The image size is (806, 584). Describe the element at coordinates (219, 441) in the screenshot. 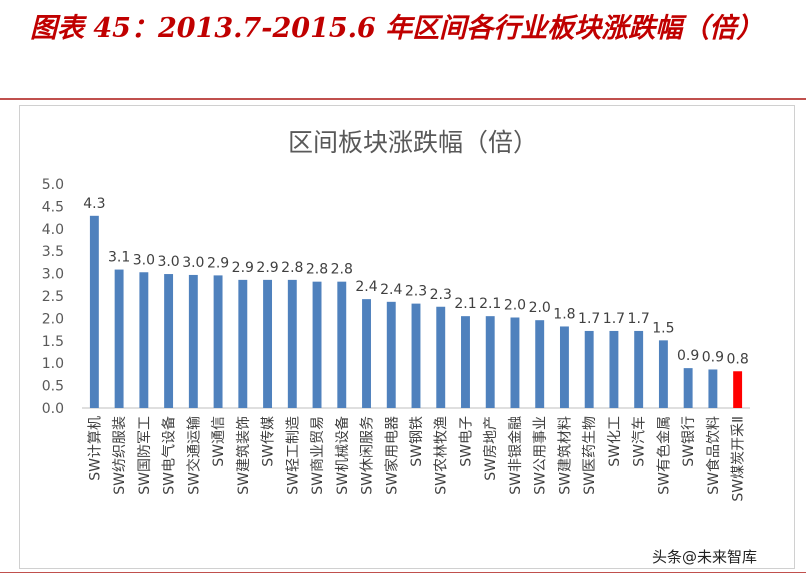

I see `x-tick-label: SW通信` at that location.